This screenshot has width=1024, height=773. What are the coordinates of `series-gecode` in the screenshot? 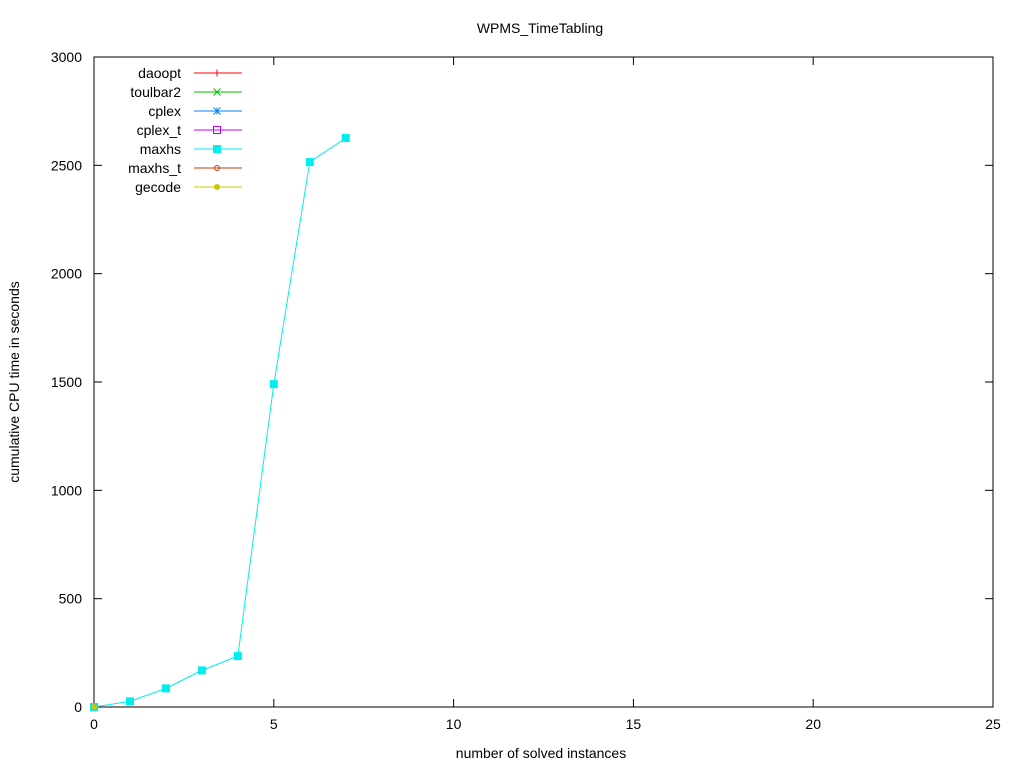 It's located at (94, 707).